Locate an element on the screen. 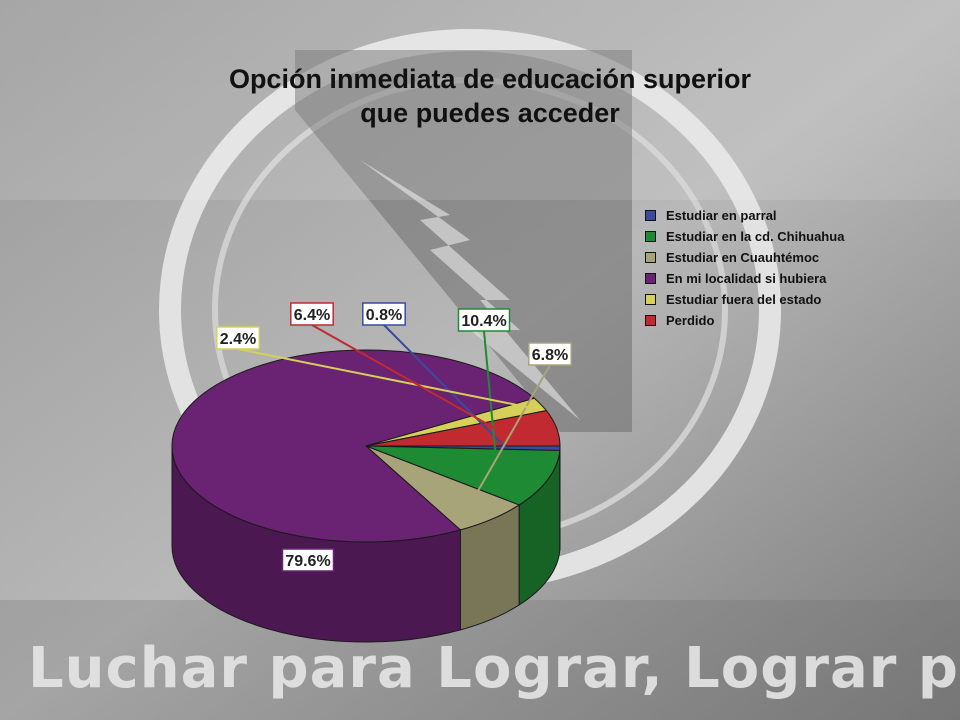 The image size is (960, 720). pie-sides is located at coordinates (366, 544).